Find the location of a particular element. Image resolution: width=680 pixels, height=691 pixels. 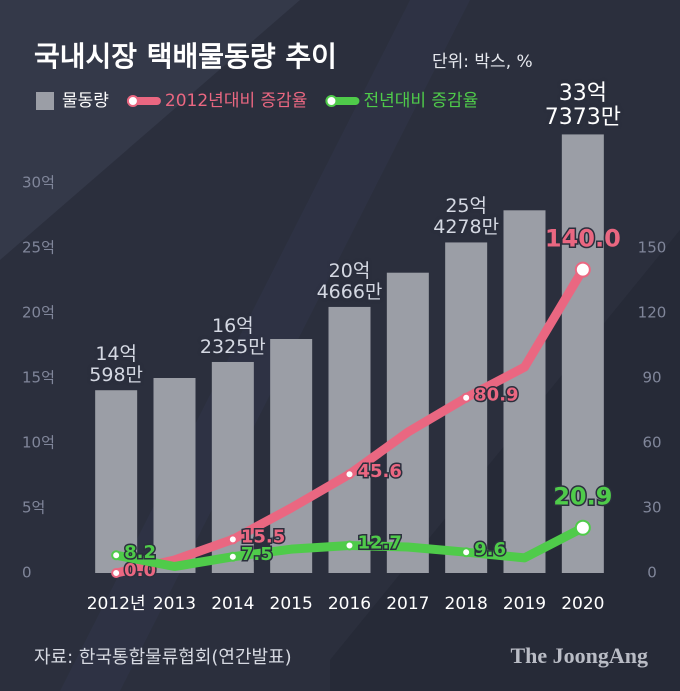

bar-value-label: 25억 4278만 is located at coordinates (466, 217).